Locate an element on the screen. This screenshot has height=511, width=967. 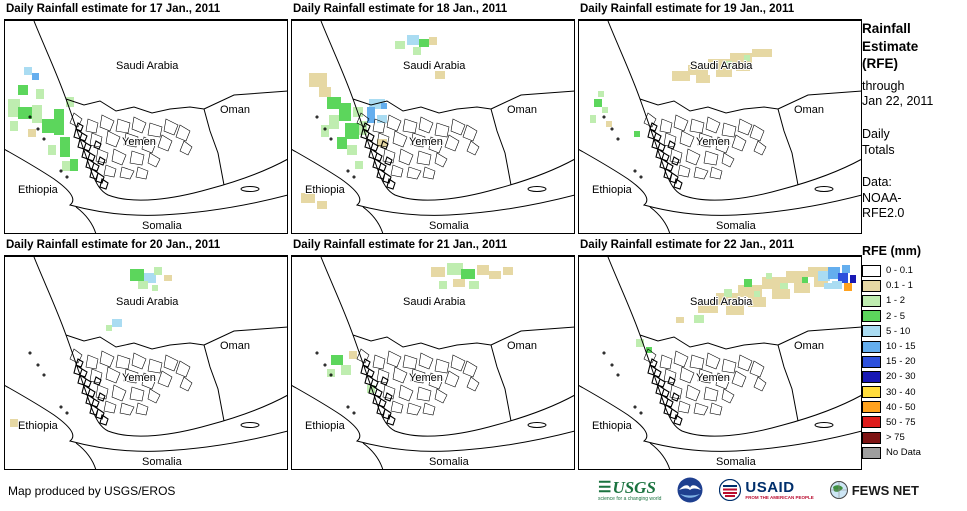
legend-item: 5 - 10 is located at coordinates (913, 331).